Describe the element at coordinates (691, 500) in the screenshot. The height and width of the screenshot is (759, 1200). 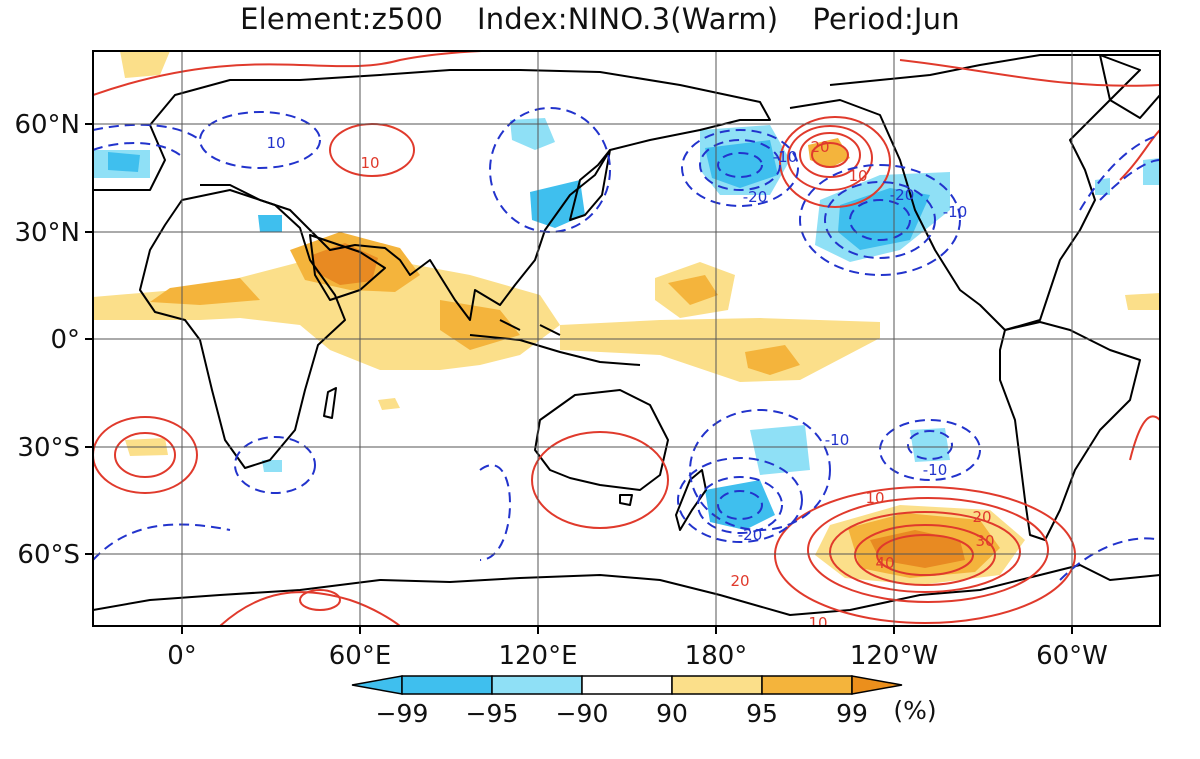
I see `coast-new-zealand` at that location.